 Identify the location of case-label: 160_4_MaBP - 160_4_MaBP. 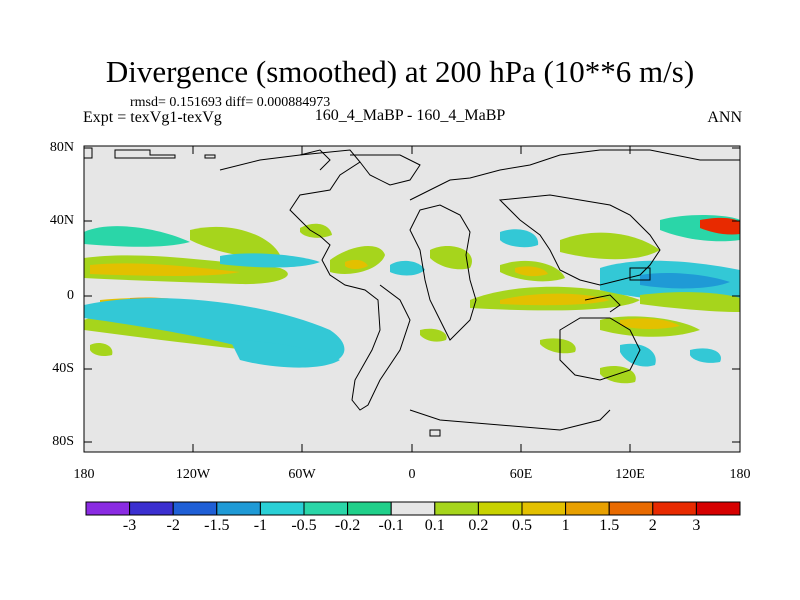
(410, 115).